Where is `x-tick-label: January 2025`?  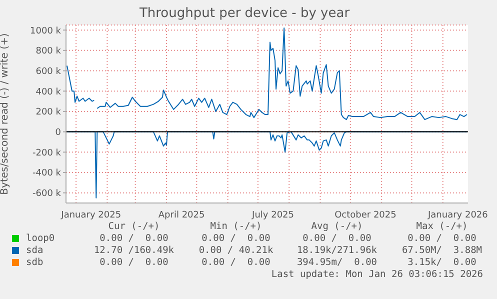 x-tick-label: January 2025 is located at coordinates (91, 215).